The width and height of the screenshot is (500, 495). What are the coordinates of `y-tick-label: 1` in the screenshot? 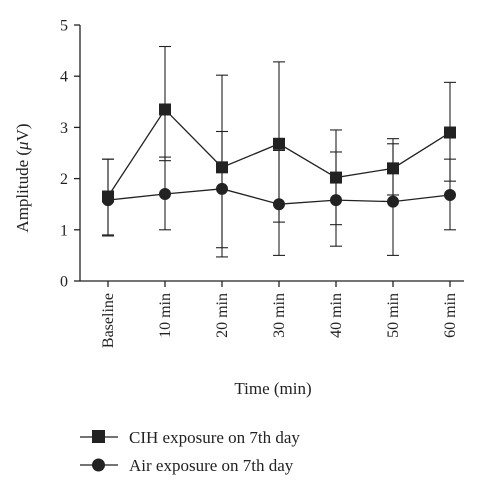 It's located at (64, 230).